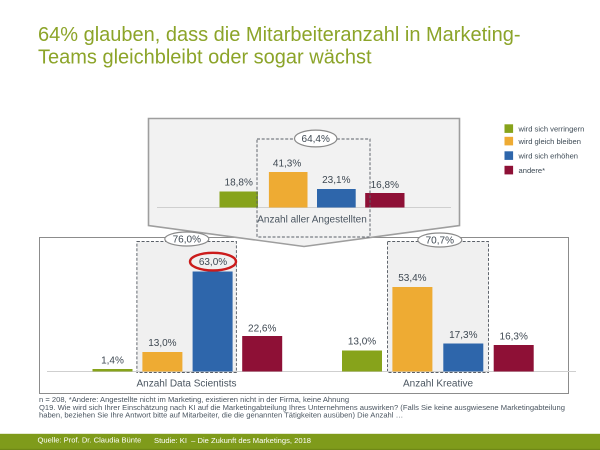  I want to click on svg-text: Anzahl aller Angestellten, so click(312, 220).